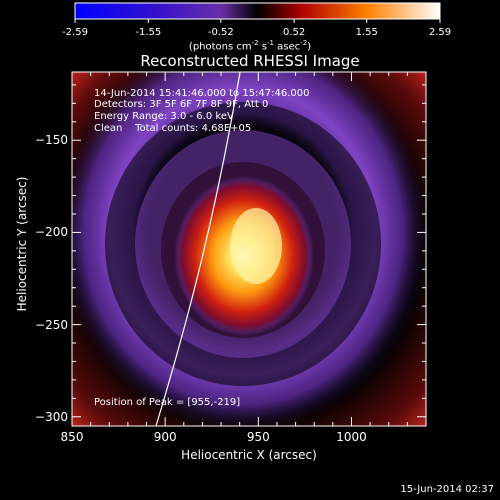 This screenshot has height=500, width=500. I want to click on x-tick-label: 900, so click(165, 437).